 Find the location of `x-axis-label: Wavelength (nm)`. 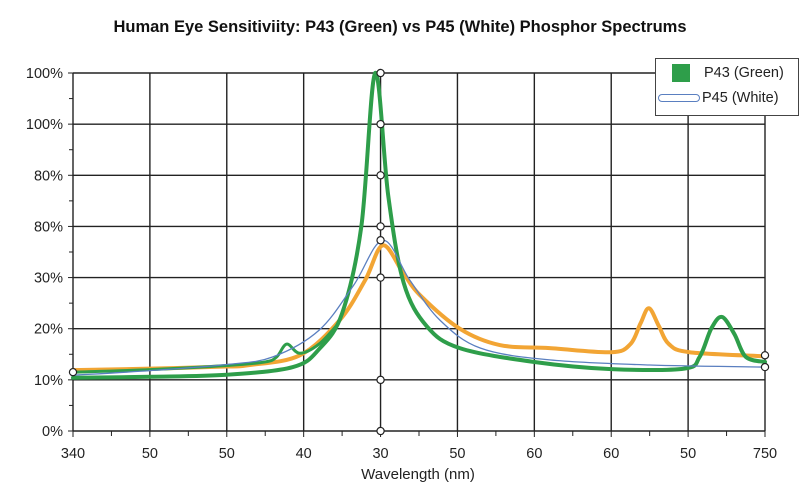

x-axis-label: Wavelength (nm) is located at coordinates (418, 474).